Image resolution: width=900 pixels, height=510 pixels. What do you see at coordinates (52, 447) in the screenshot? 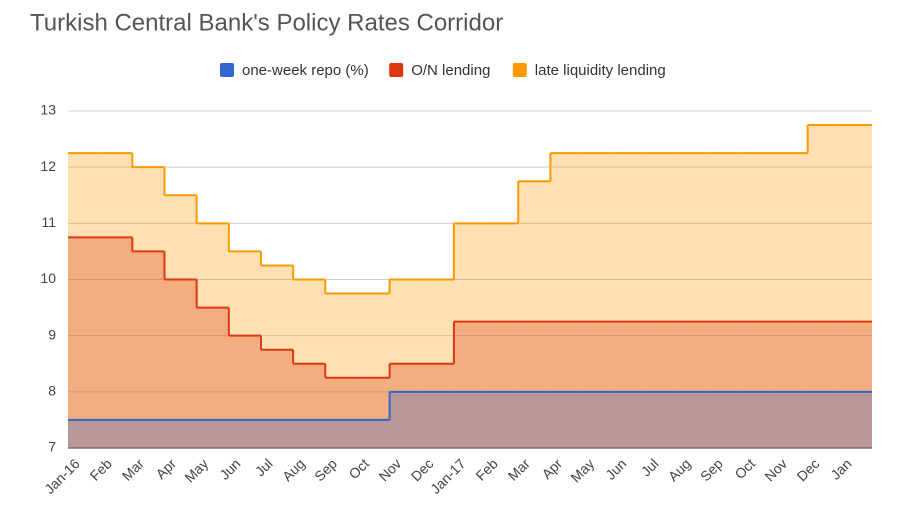
I see `y-tick-label: 7` at bounding box center [52, 447].